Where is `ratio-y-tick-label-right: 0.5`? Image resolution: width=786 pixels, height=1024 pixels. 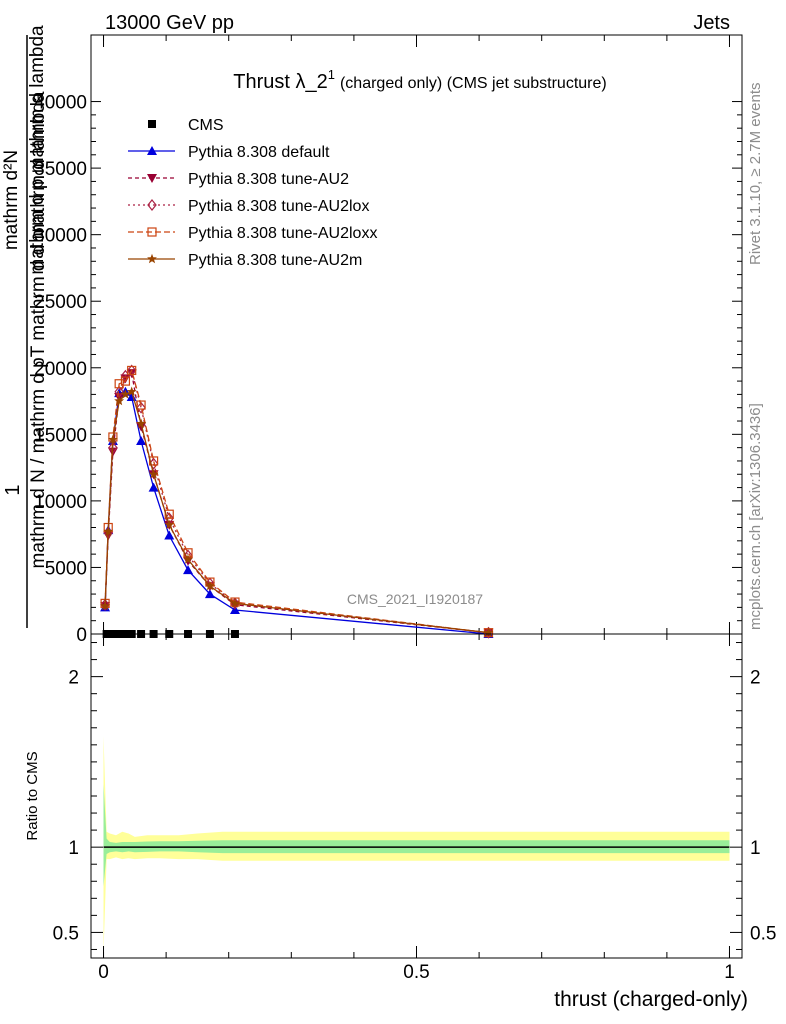
ratio-y-tick-label-right: 0.5 is located at coordinates (763, 933).